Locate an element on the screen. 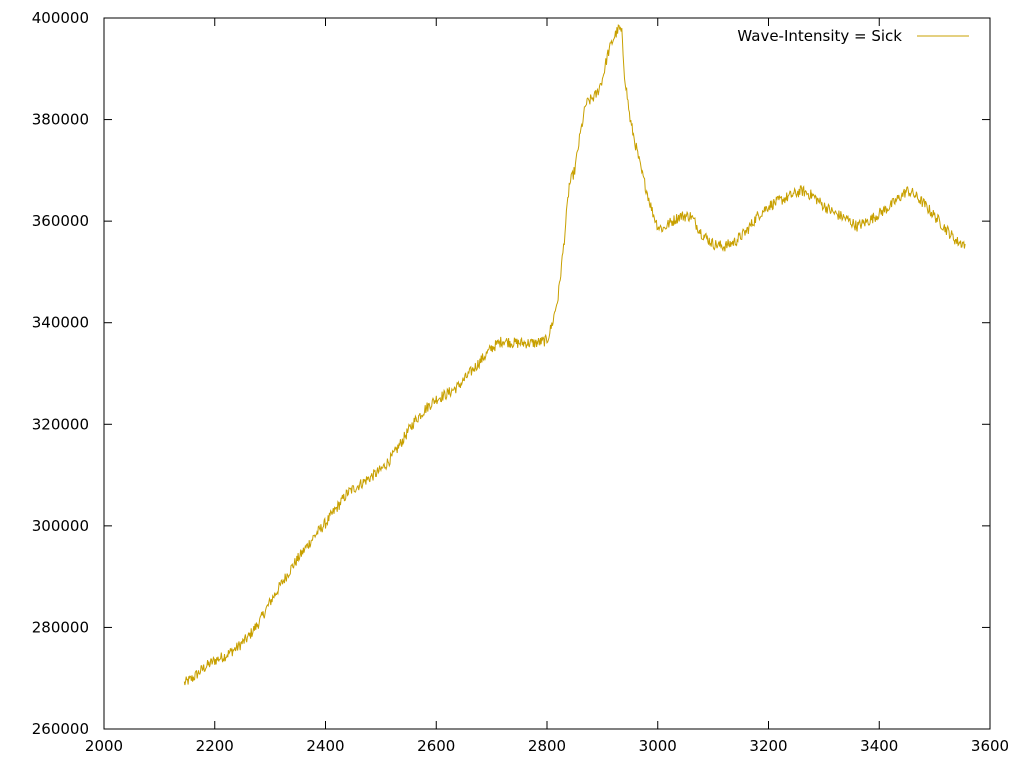 The image size is (1024, 768). x-tick-label: 2000 is located at coordinates (104, 746).